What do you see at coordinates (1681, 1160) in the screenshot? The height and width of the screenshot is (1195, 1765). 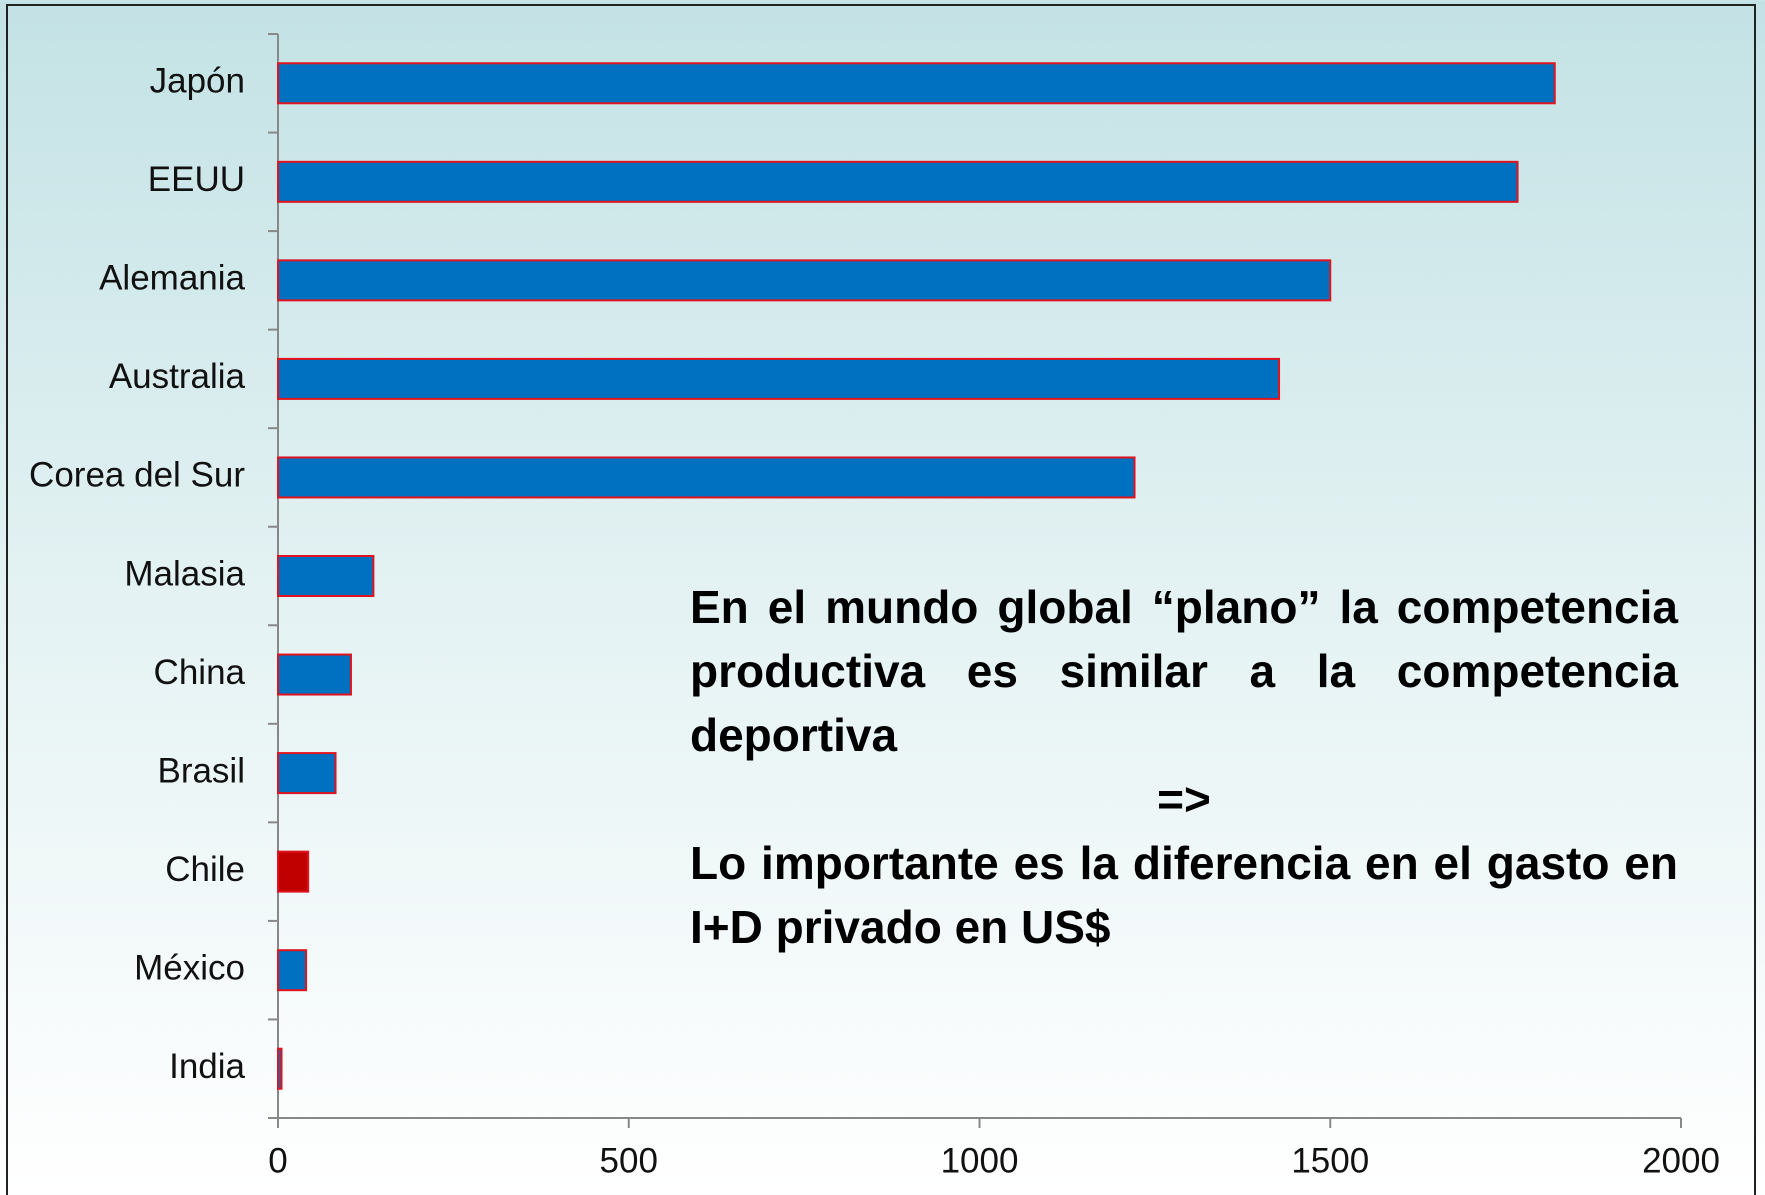 I see `x-tick-label: 2000` at bounding box center [1681, 1160].